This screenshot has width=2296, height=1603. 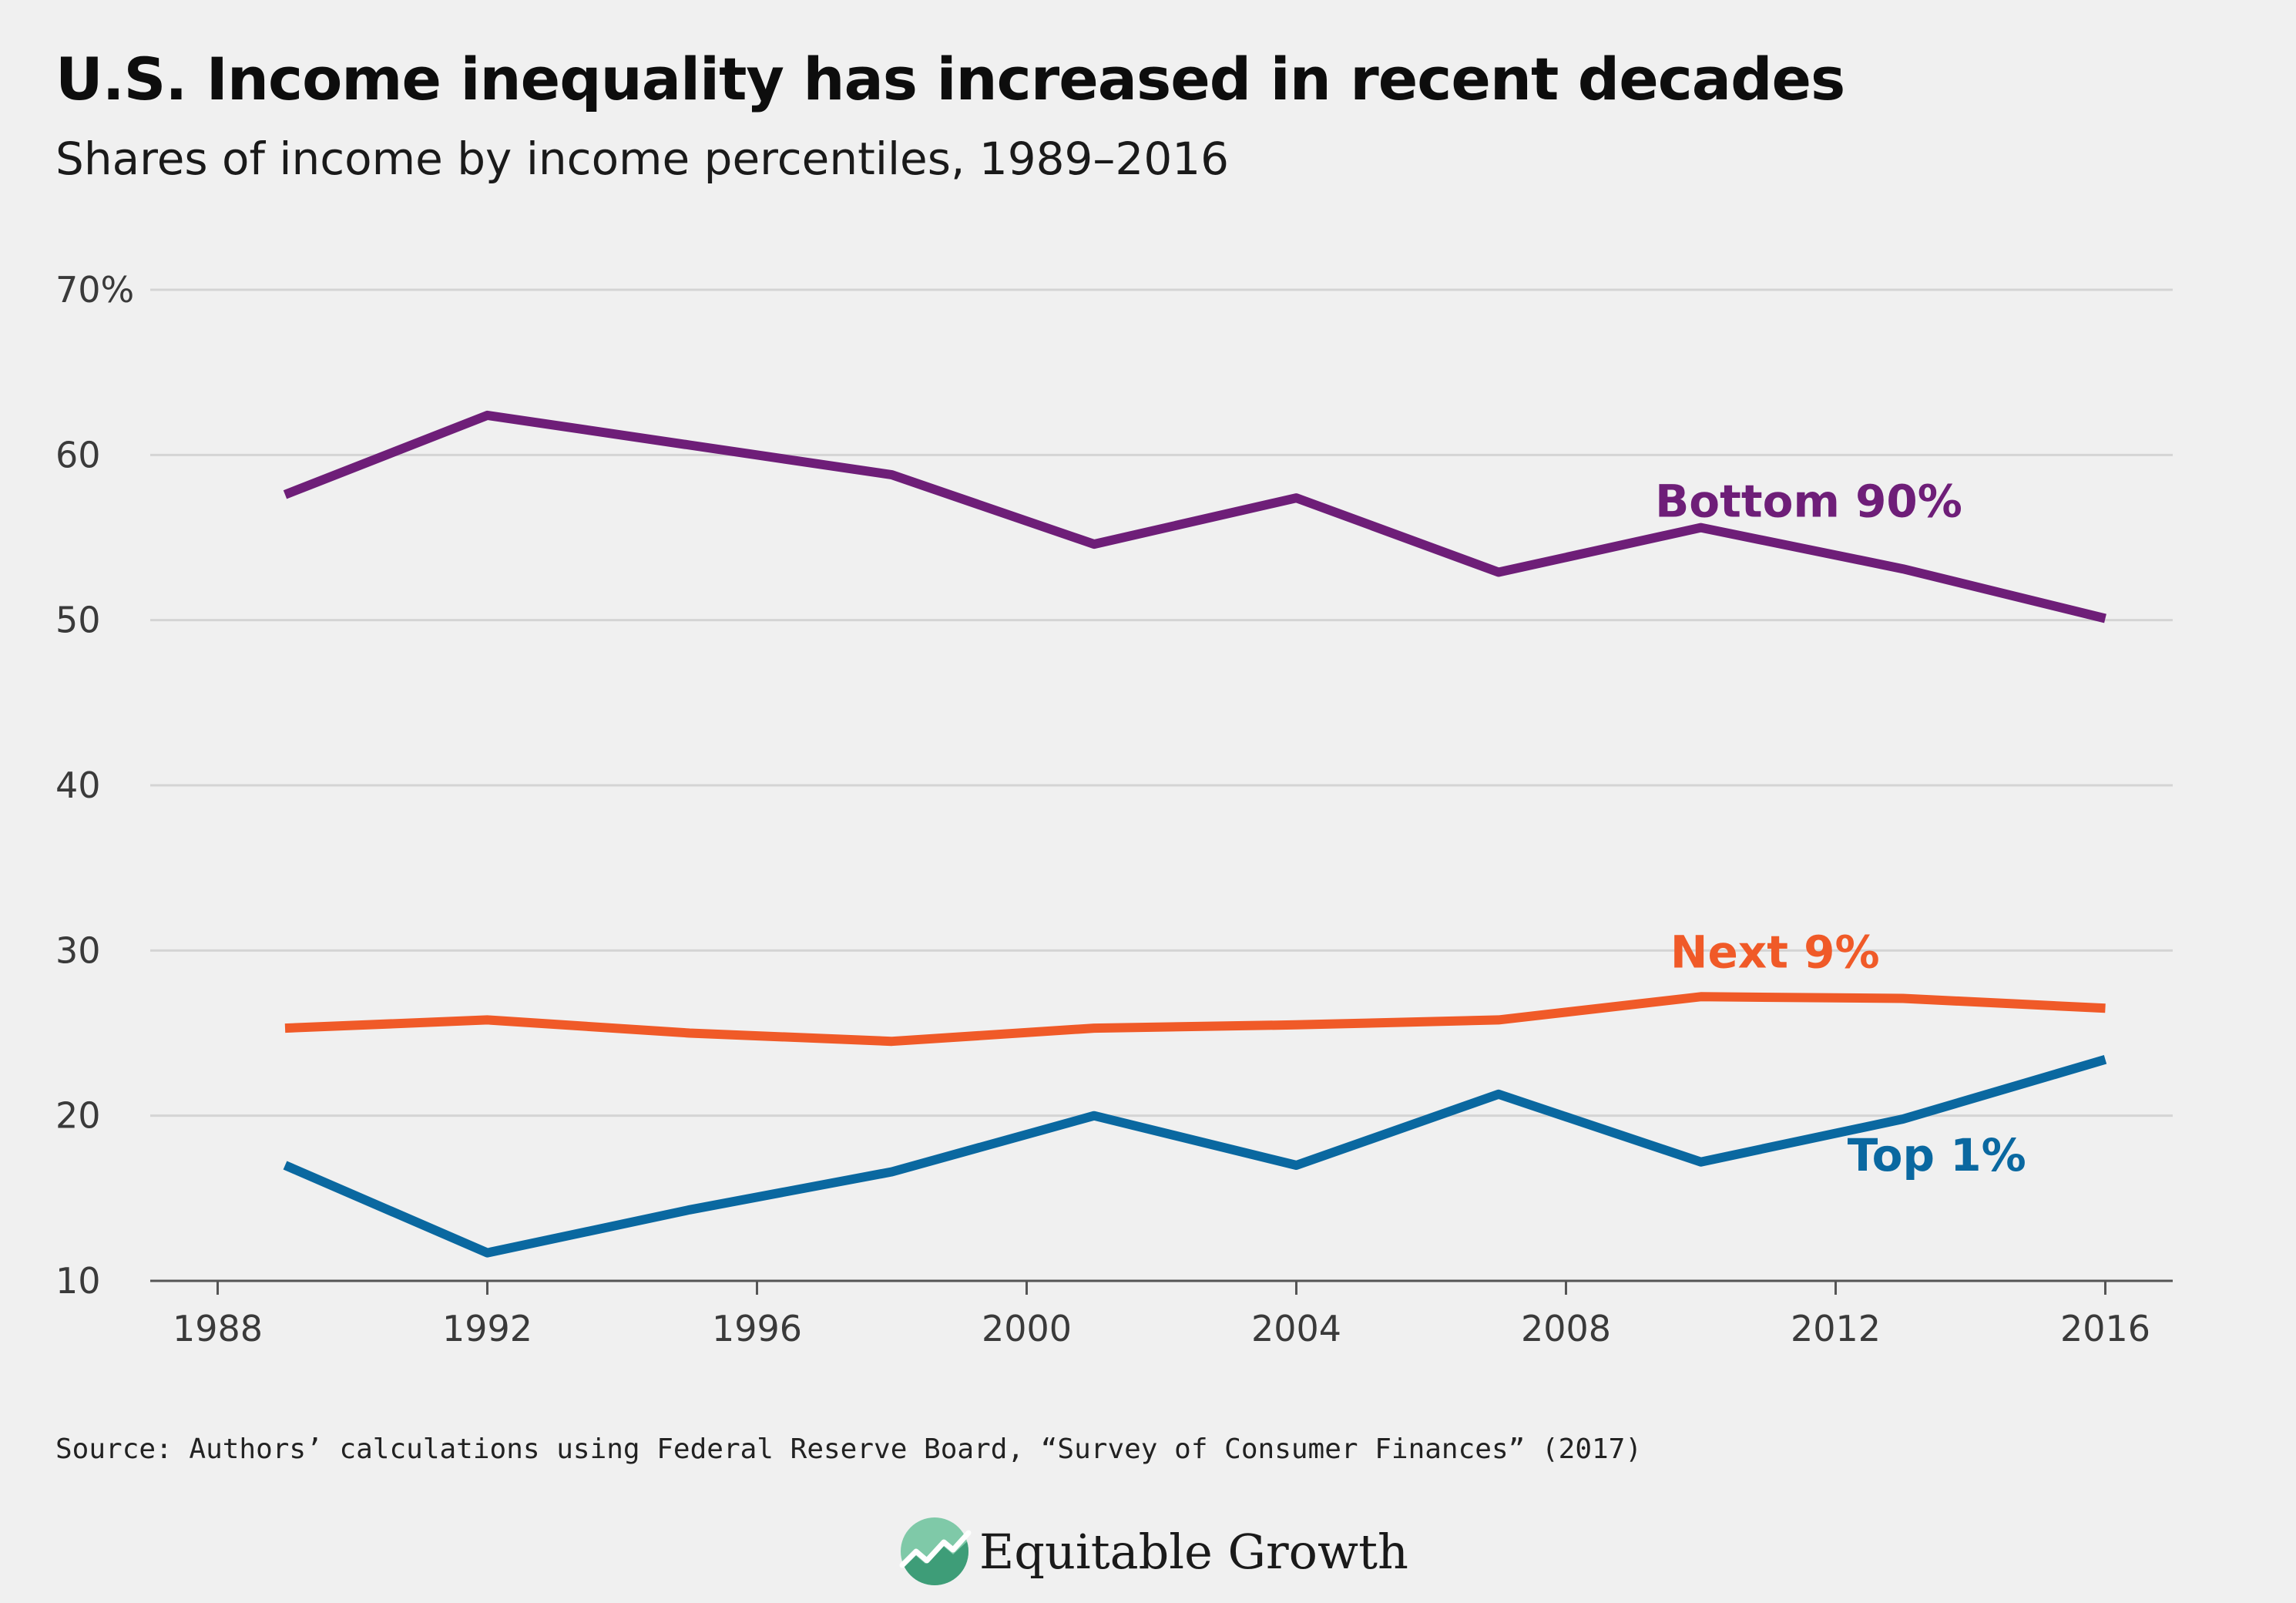 What do you see at coordinates (935, 1551) in the screenshot?
I see `growth-logo-icon` at bounding box center [935, 1551].